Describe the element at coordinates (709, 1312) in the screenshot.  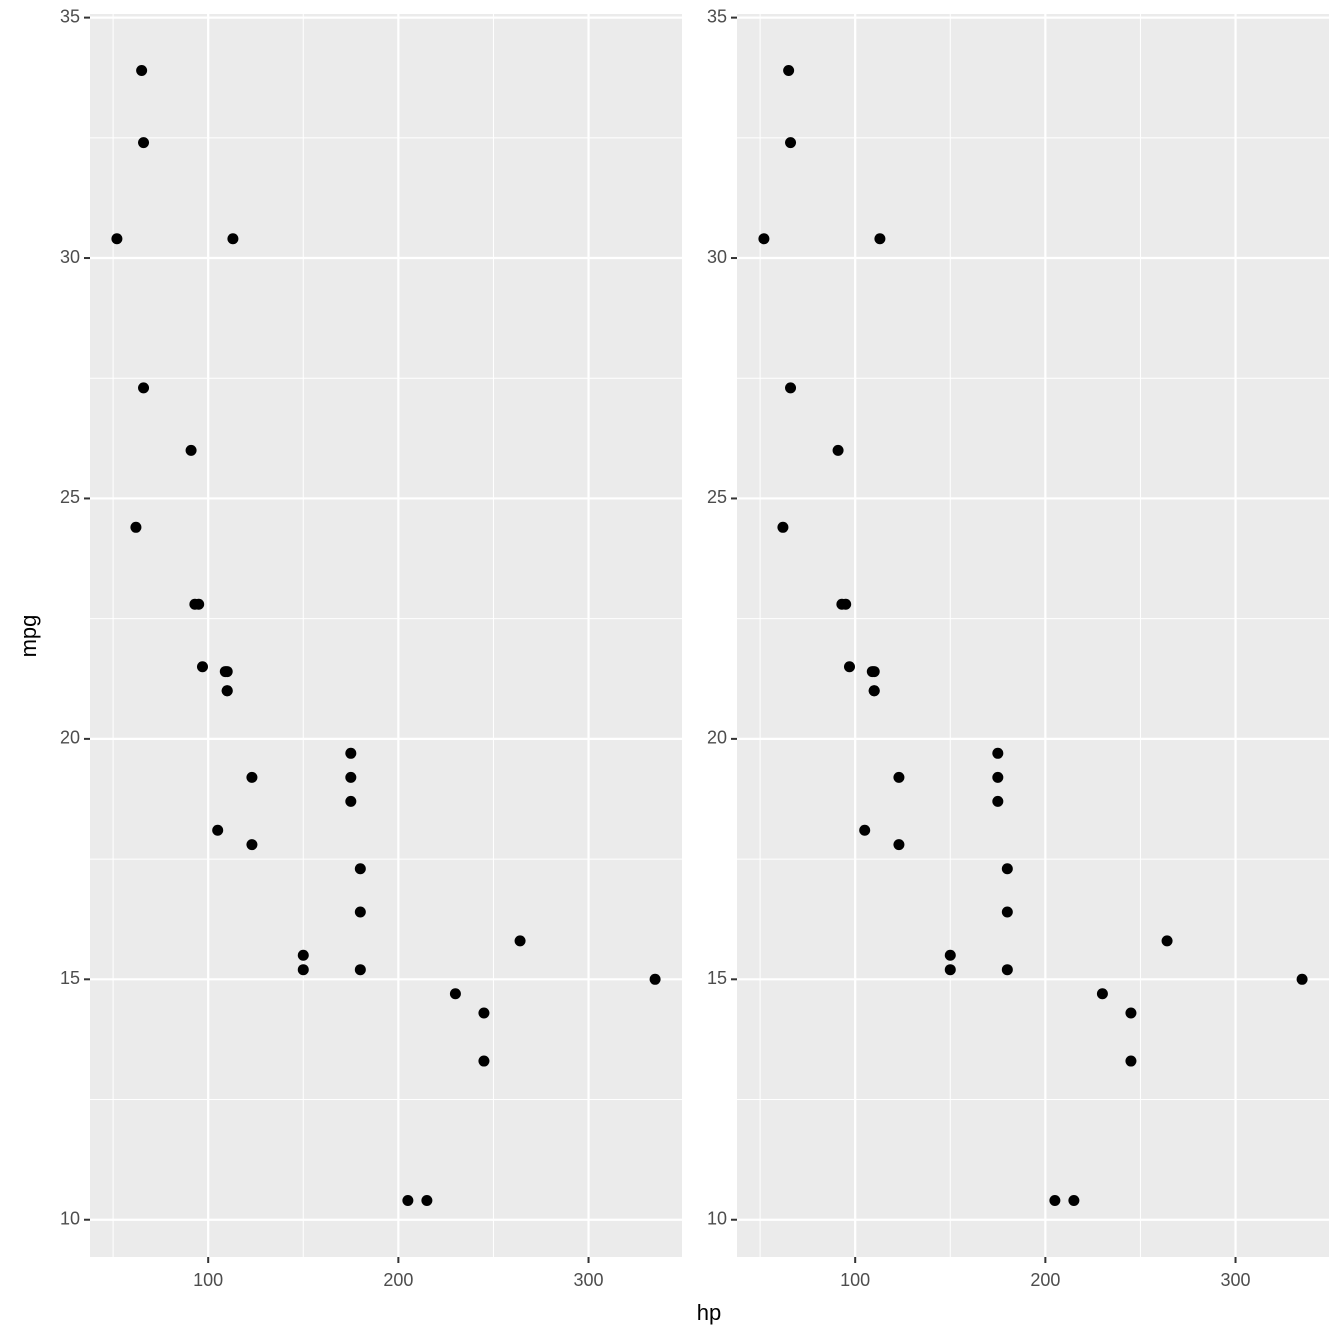
I see `x-axis-label: hp` at that location.